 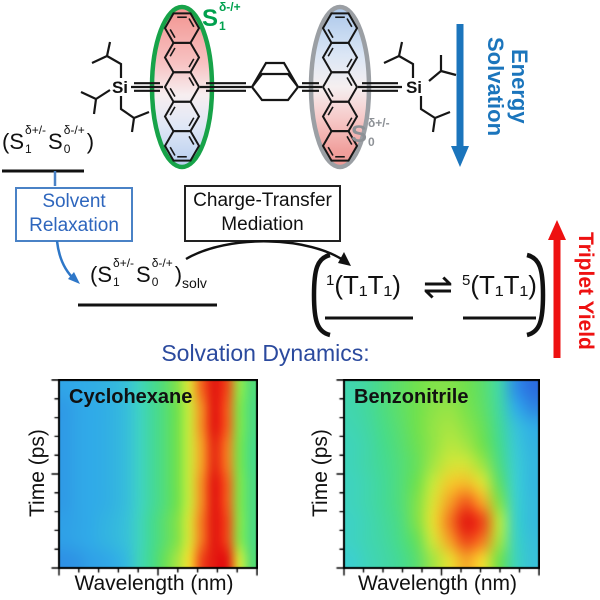 I want to click on solvent-relaxation-line1: Solvent, so click(x=74, y=201).